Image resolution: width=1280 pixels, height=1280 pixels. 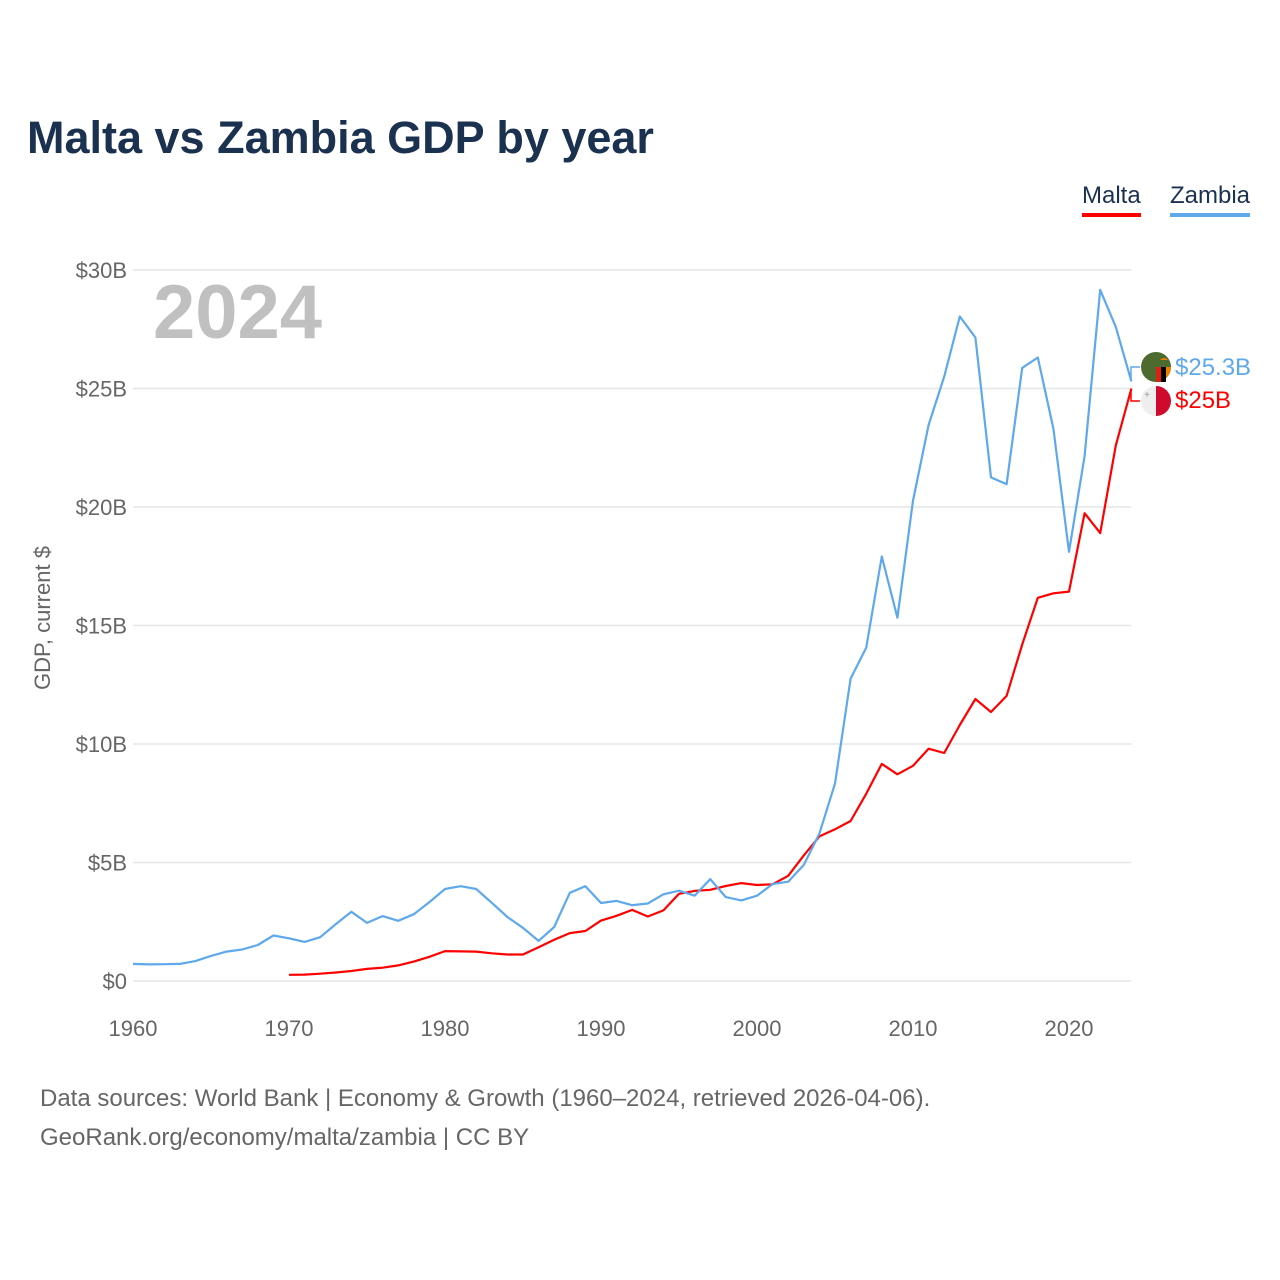 I want to click on footer-attribution: GeoRank.org/economy/malta/zambia | CC BY, so click(x=285, y=1137).